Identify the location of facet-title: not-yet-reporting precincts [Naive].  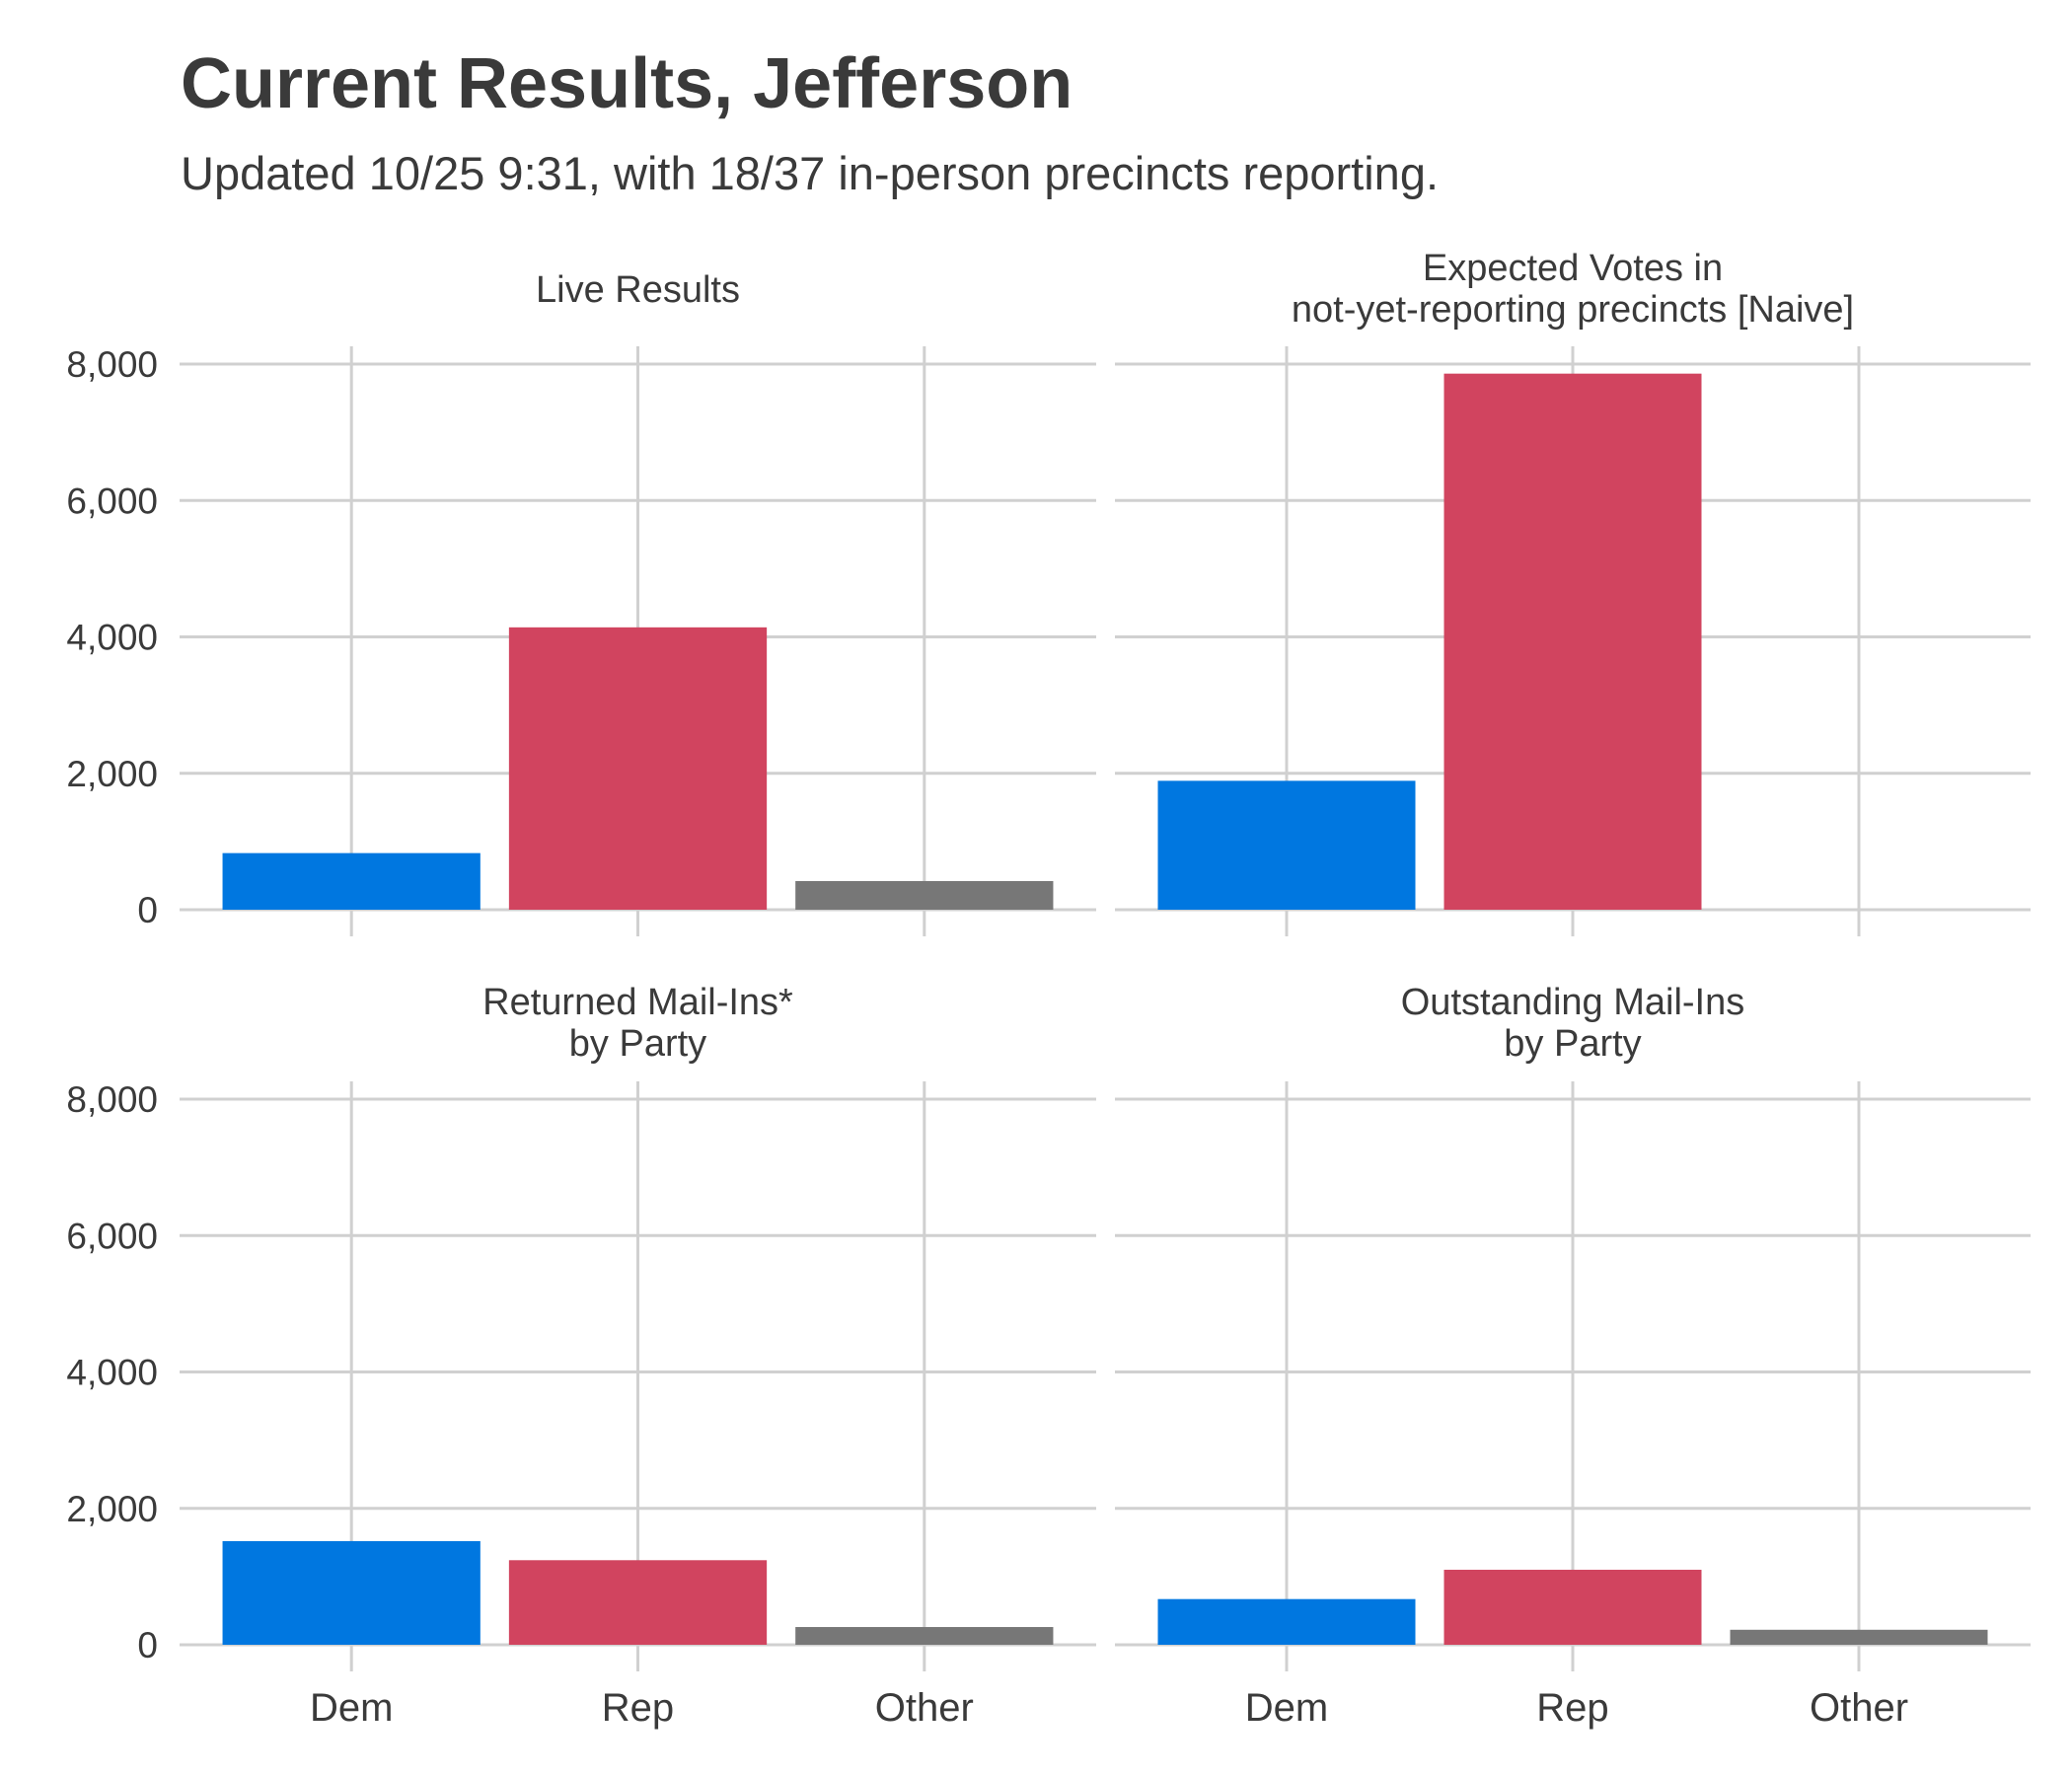
(1573, 310).